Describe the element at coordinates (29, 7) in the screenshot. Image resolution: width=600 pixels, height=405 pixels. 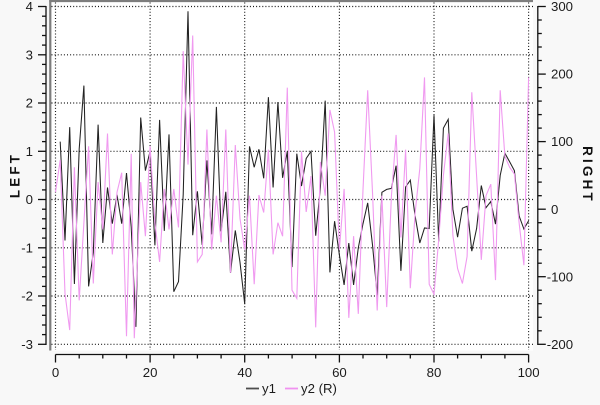
I see `svg-text: 4` at that location.